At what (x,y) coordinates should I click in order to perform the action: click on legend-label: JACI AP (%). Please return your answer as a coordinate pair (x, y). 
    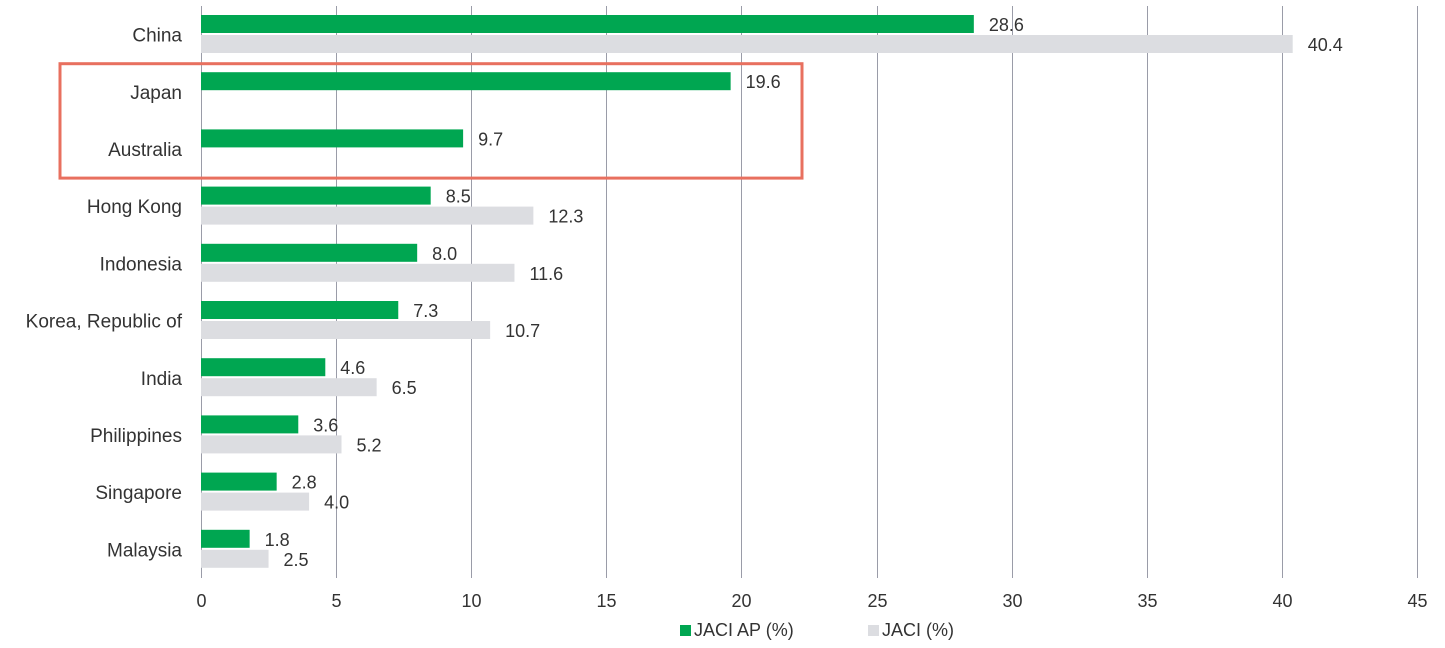
    Looking at the image, I should click on (744, 630).